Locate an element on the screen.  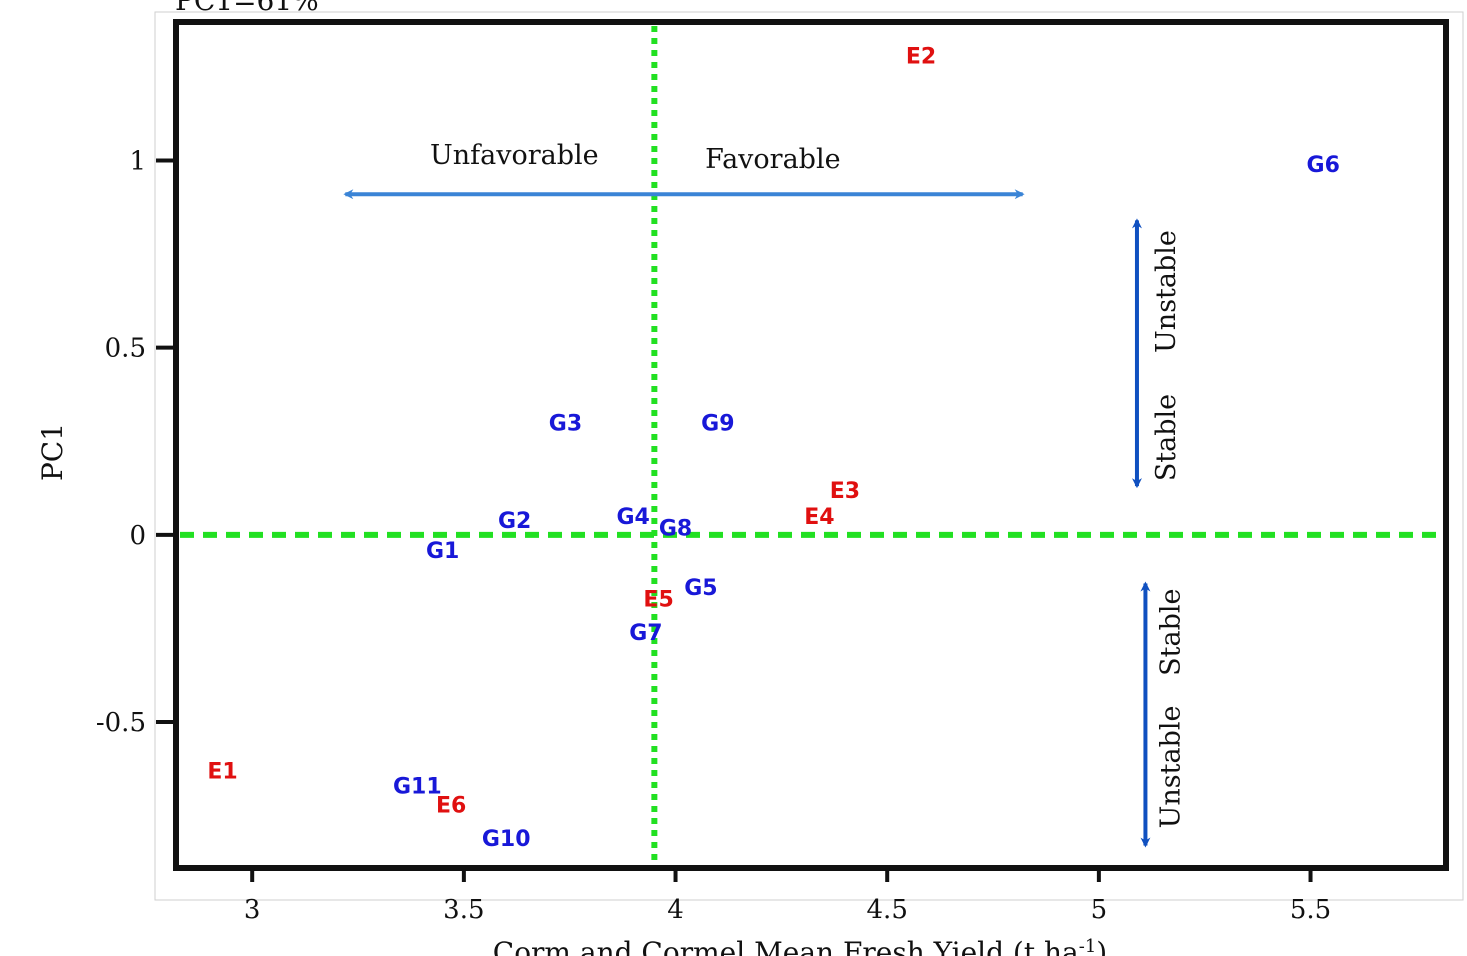
x-tick-label: 4.5 is located at coordinates (887, 910).